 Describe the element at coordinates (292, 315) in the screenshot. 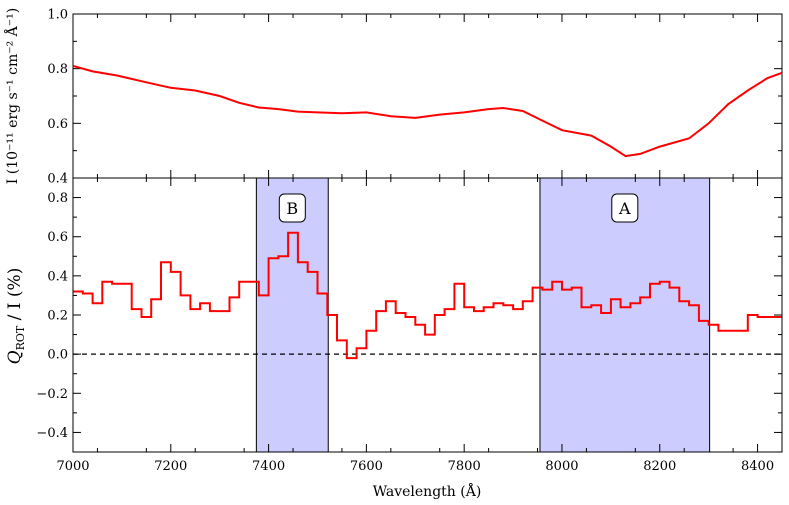

I see `band-b` at that location.